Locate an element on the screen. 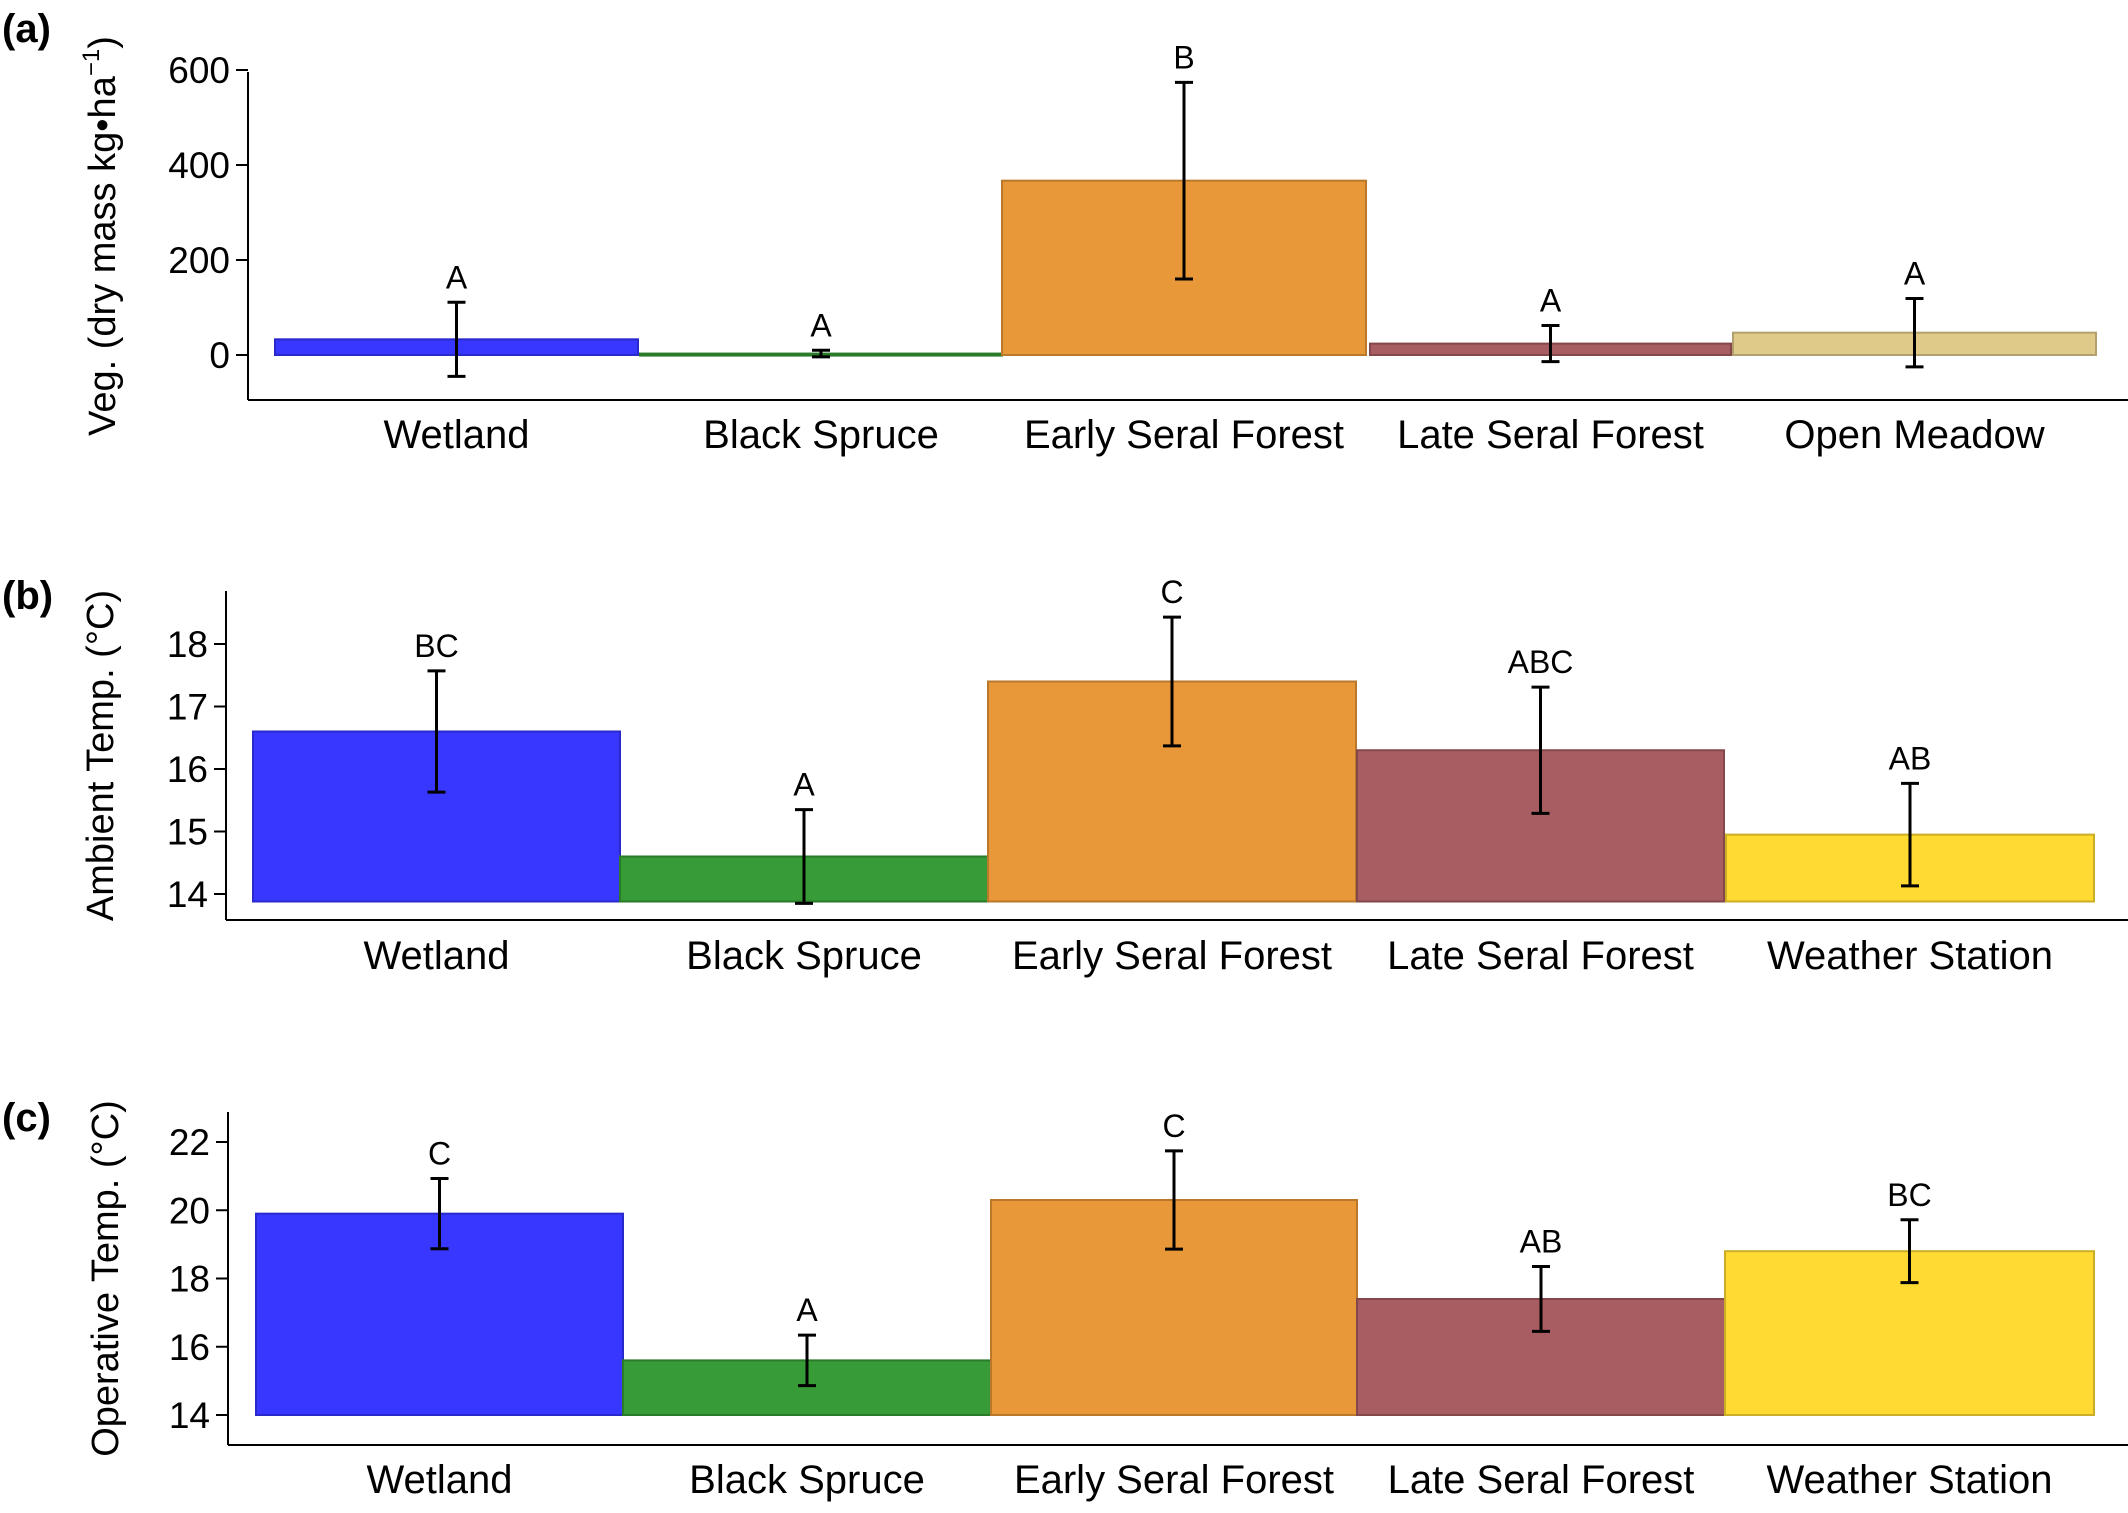  y-tick-label: 22 is located at coordinates (189, 1142).